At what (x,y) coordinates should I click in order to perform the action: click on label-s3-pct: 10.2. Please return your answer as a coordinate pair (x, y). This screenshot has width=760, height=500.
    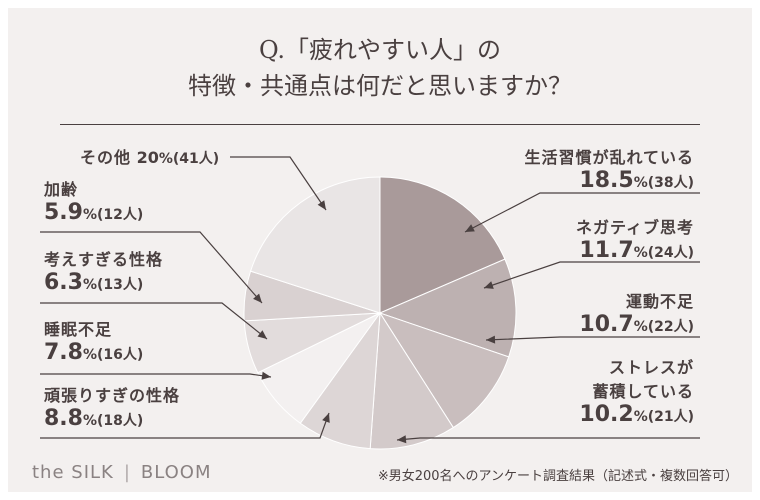
    Looking at the image, I should click on (606, 414).